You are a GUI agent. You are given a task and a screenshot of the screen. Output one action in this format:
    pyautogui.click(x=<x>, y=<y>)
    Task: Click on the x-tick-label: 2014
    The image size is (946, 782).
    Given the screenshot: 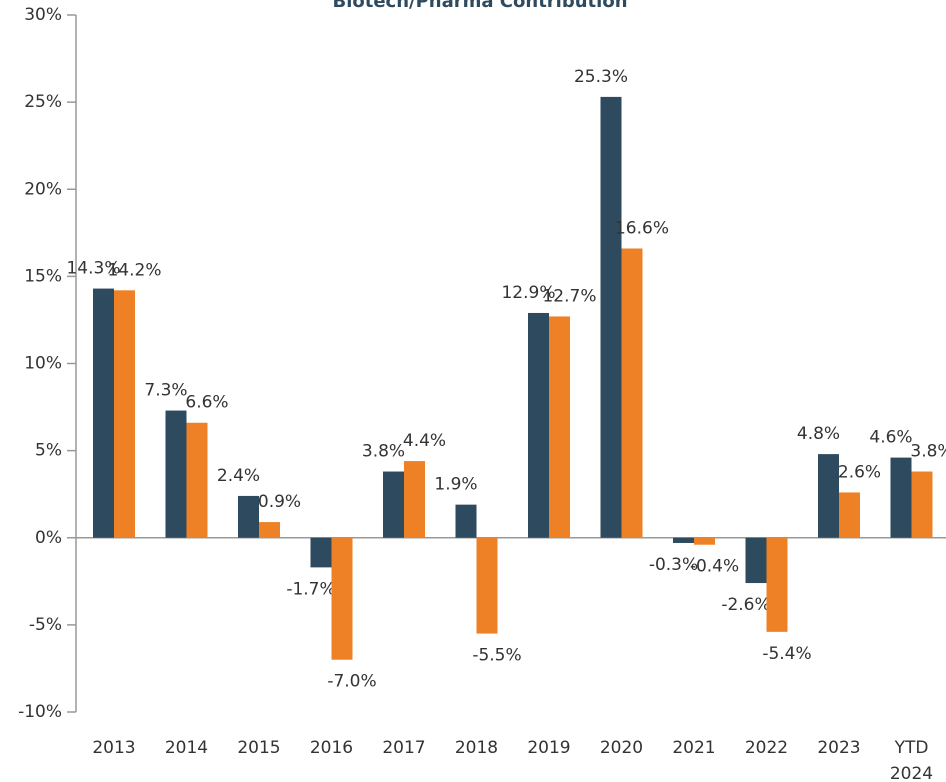 What is the action you would take?
    pyautogui.click(x=186, y=748)
    